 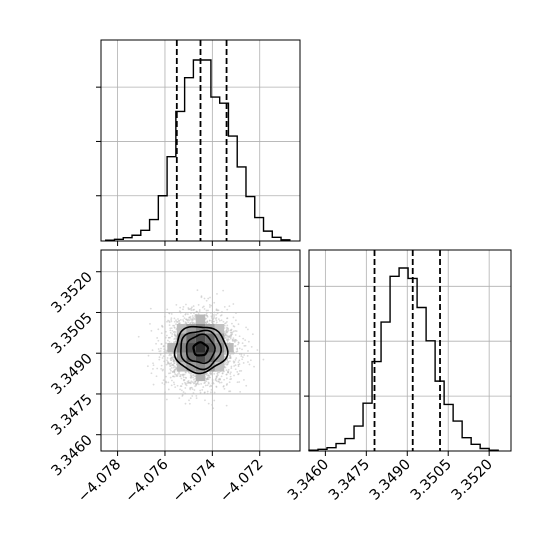 What do you see at coordinates (72, 333) in the screenshot?
I see `density-ytick-label-3-group: 3.3505` at bounding box center [72, 333].